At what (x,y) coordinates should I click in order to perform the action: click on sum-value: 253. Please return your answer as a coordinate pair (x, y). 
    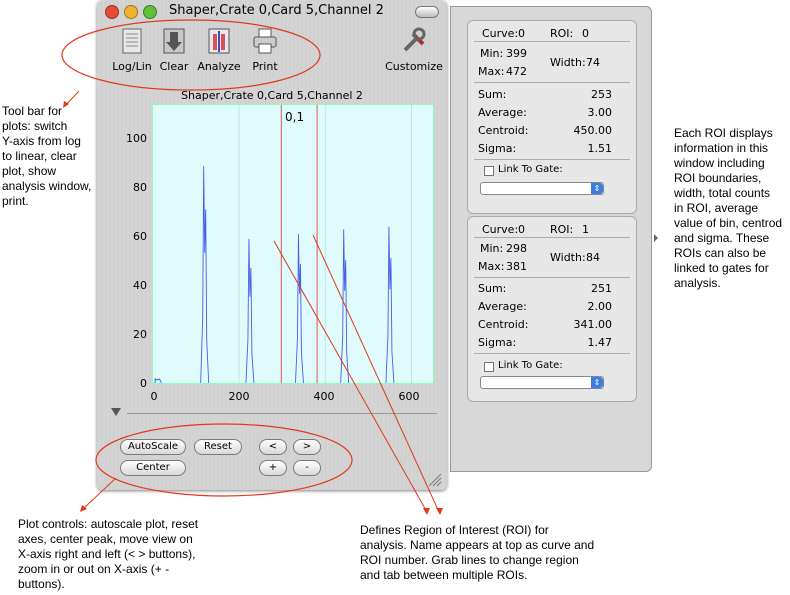
    Looking at the image, I should click on (601, 94).